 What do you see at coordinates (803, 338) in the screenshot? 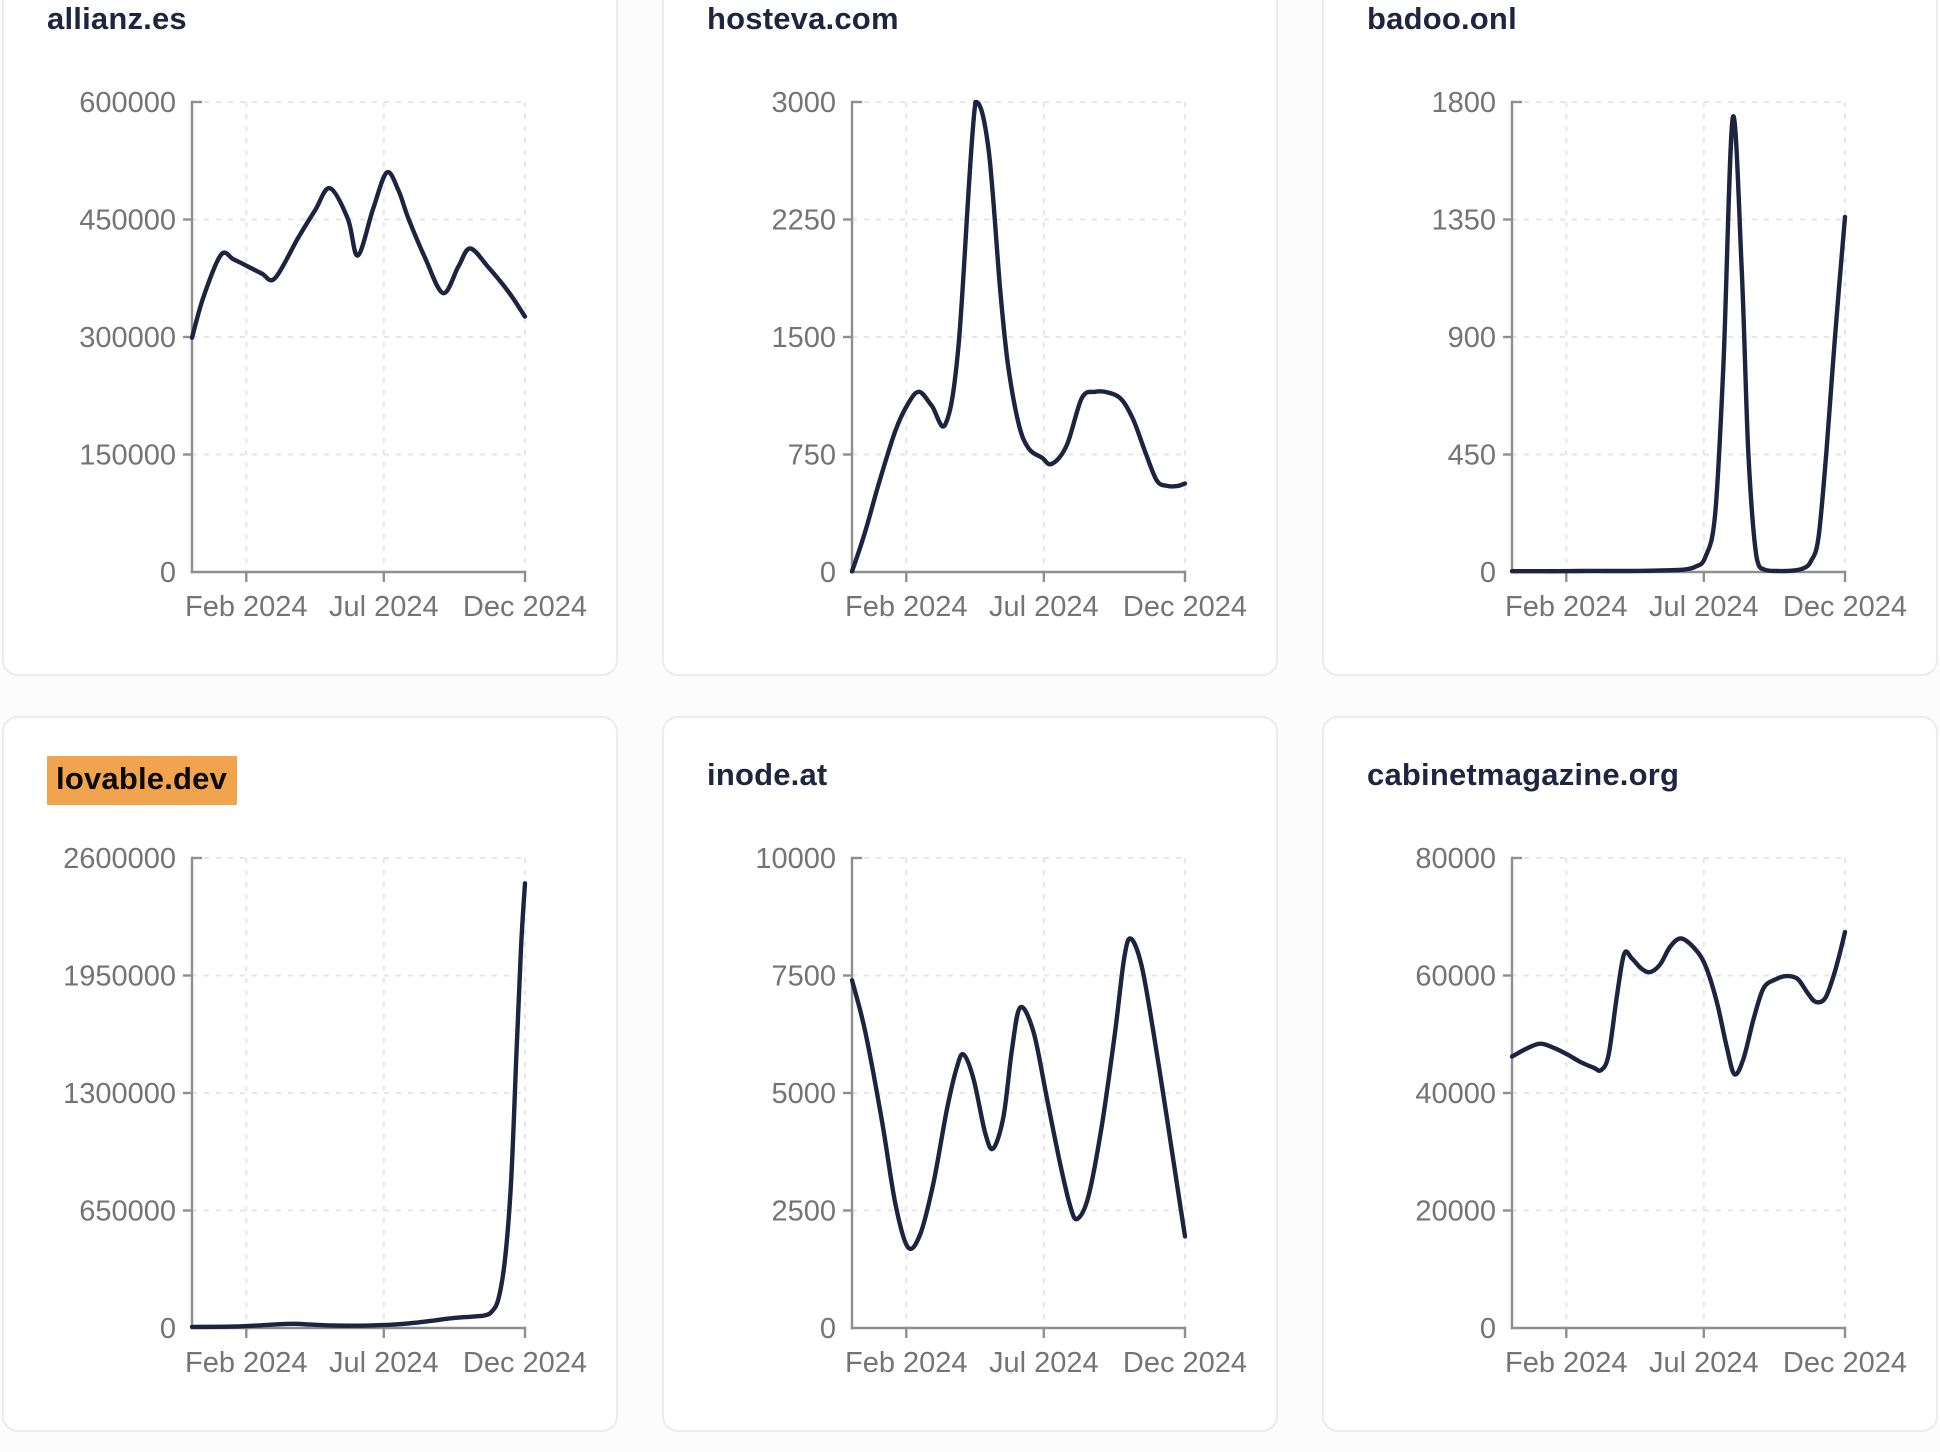
I see `y-tick-label: 1500` at bounding box center [803, 338].